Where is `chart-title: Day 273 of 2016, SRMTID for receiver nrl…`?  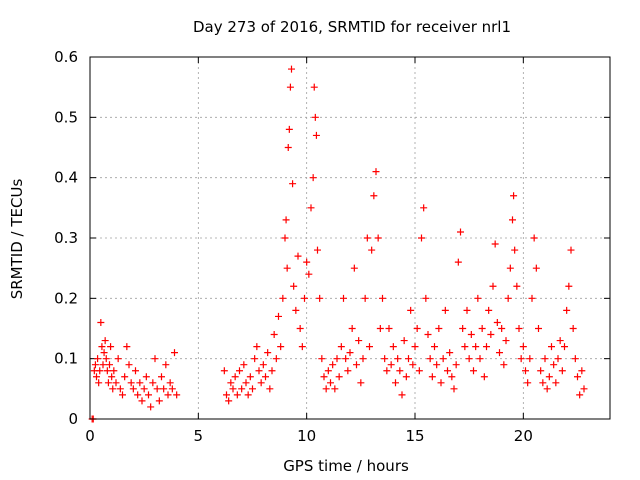 chart-title: Day 273 of 2016, SRMTID for receiver nrl… is located at coordinates (352, 27).